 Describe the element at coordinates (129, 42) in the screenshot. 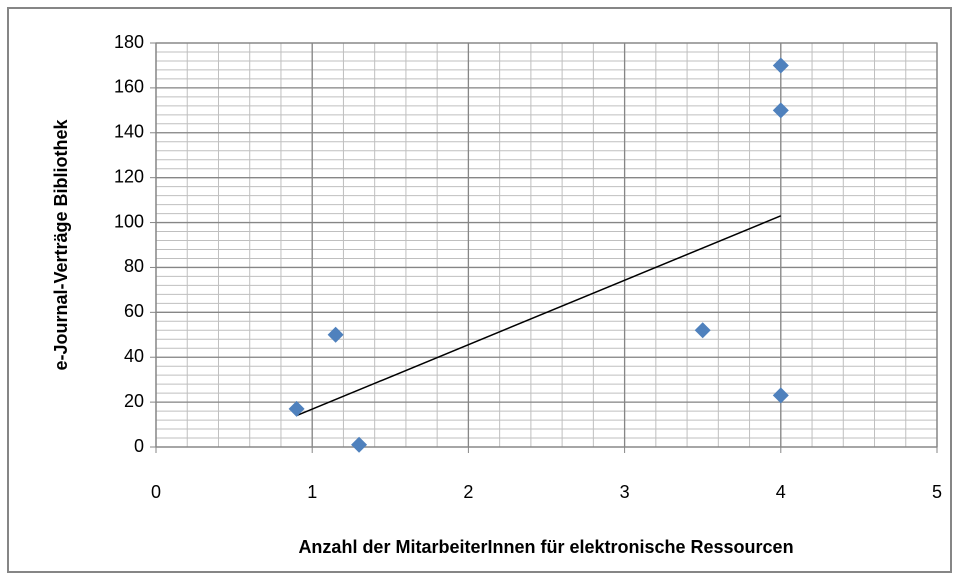

I see `y-tick-label: 180` at that location.